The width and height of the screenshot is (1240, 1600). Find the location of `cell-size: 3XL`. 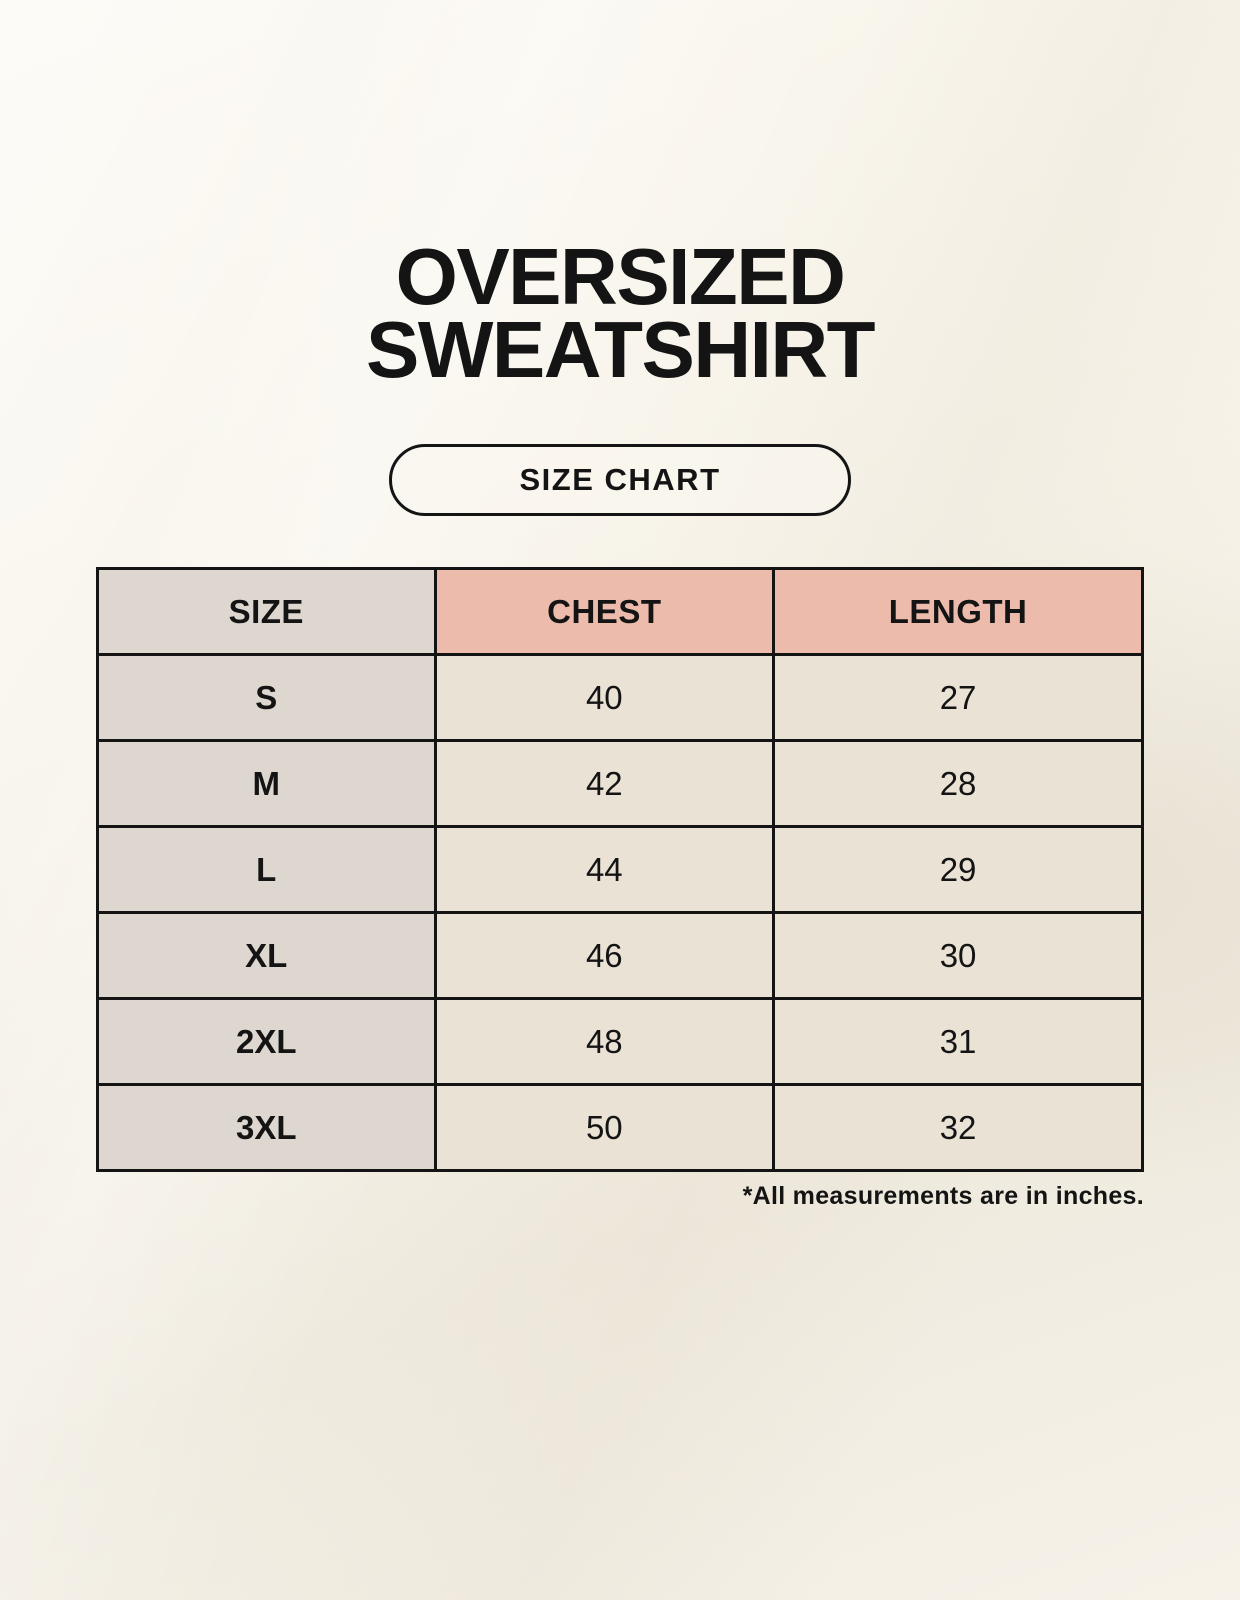

cell-size: 3XL is located at coordinates (266, 1127).